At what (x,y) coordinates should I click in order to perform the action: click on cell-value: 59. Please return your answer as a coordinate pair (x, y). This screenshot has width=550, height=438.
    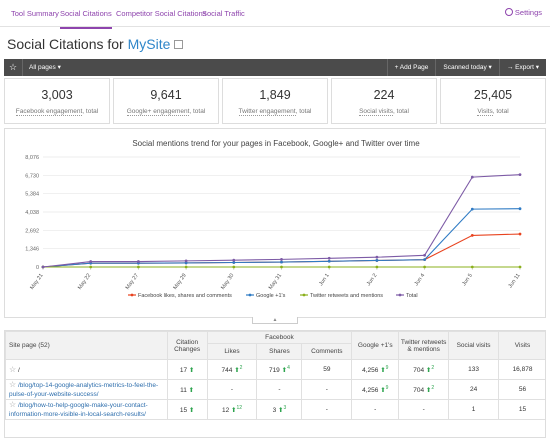
    Looking at the image, I should click on (327, 369).